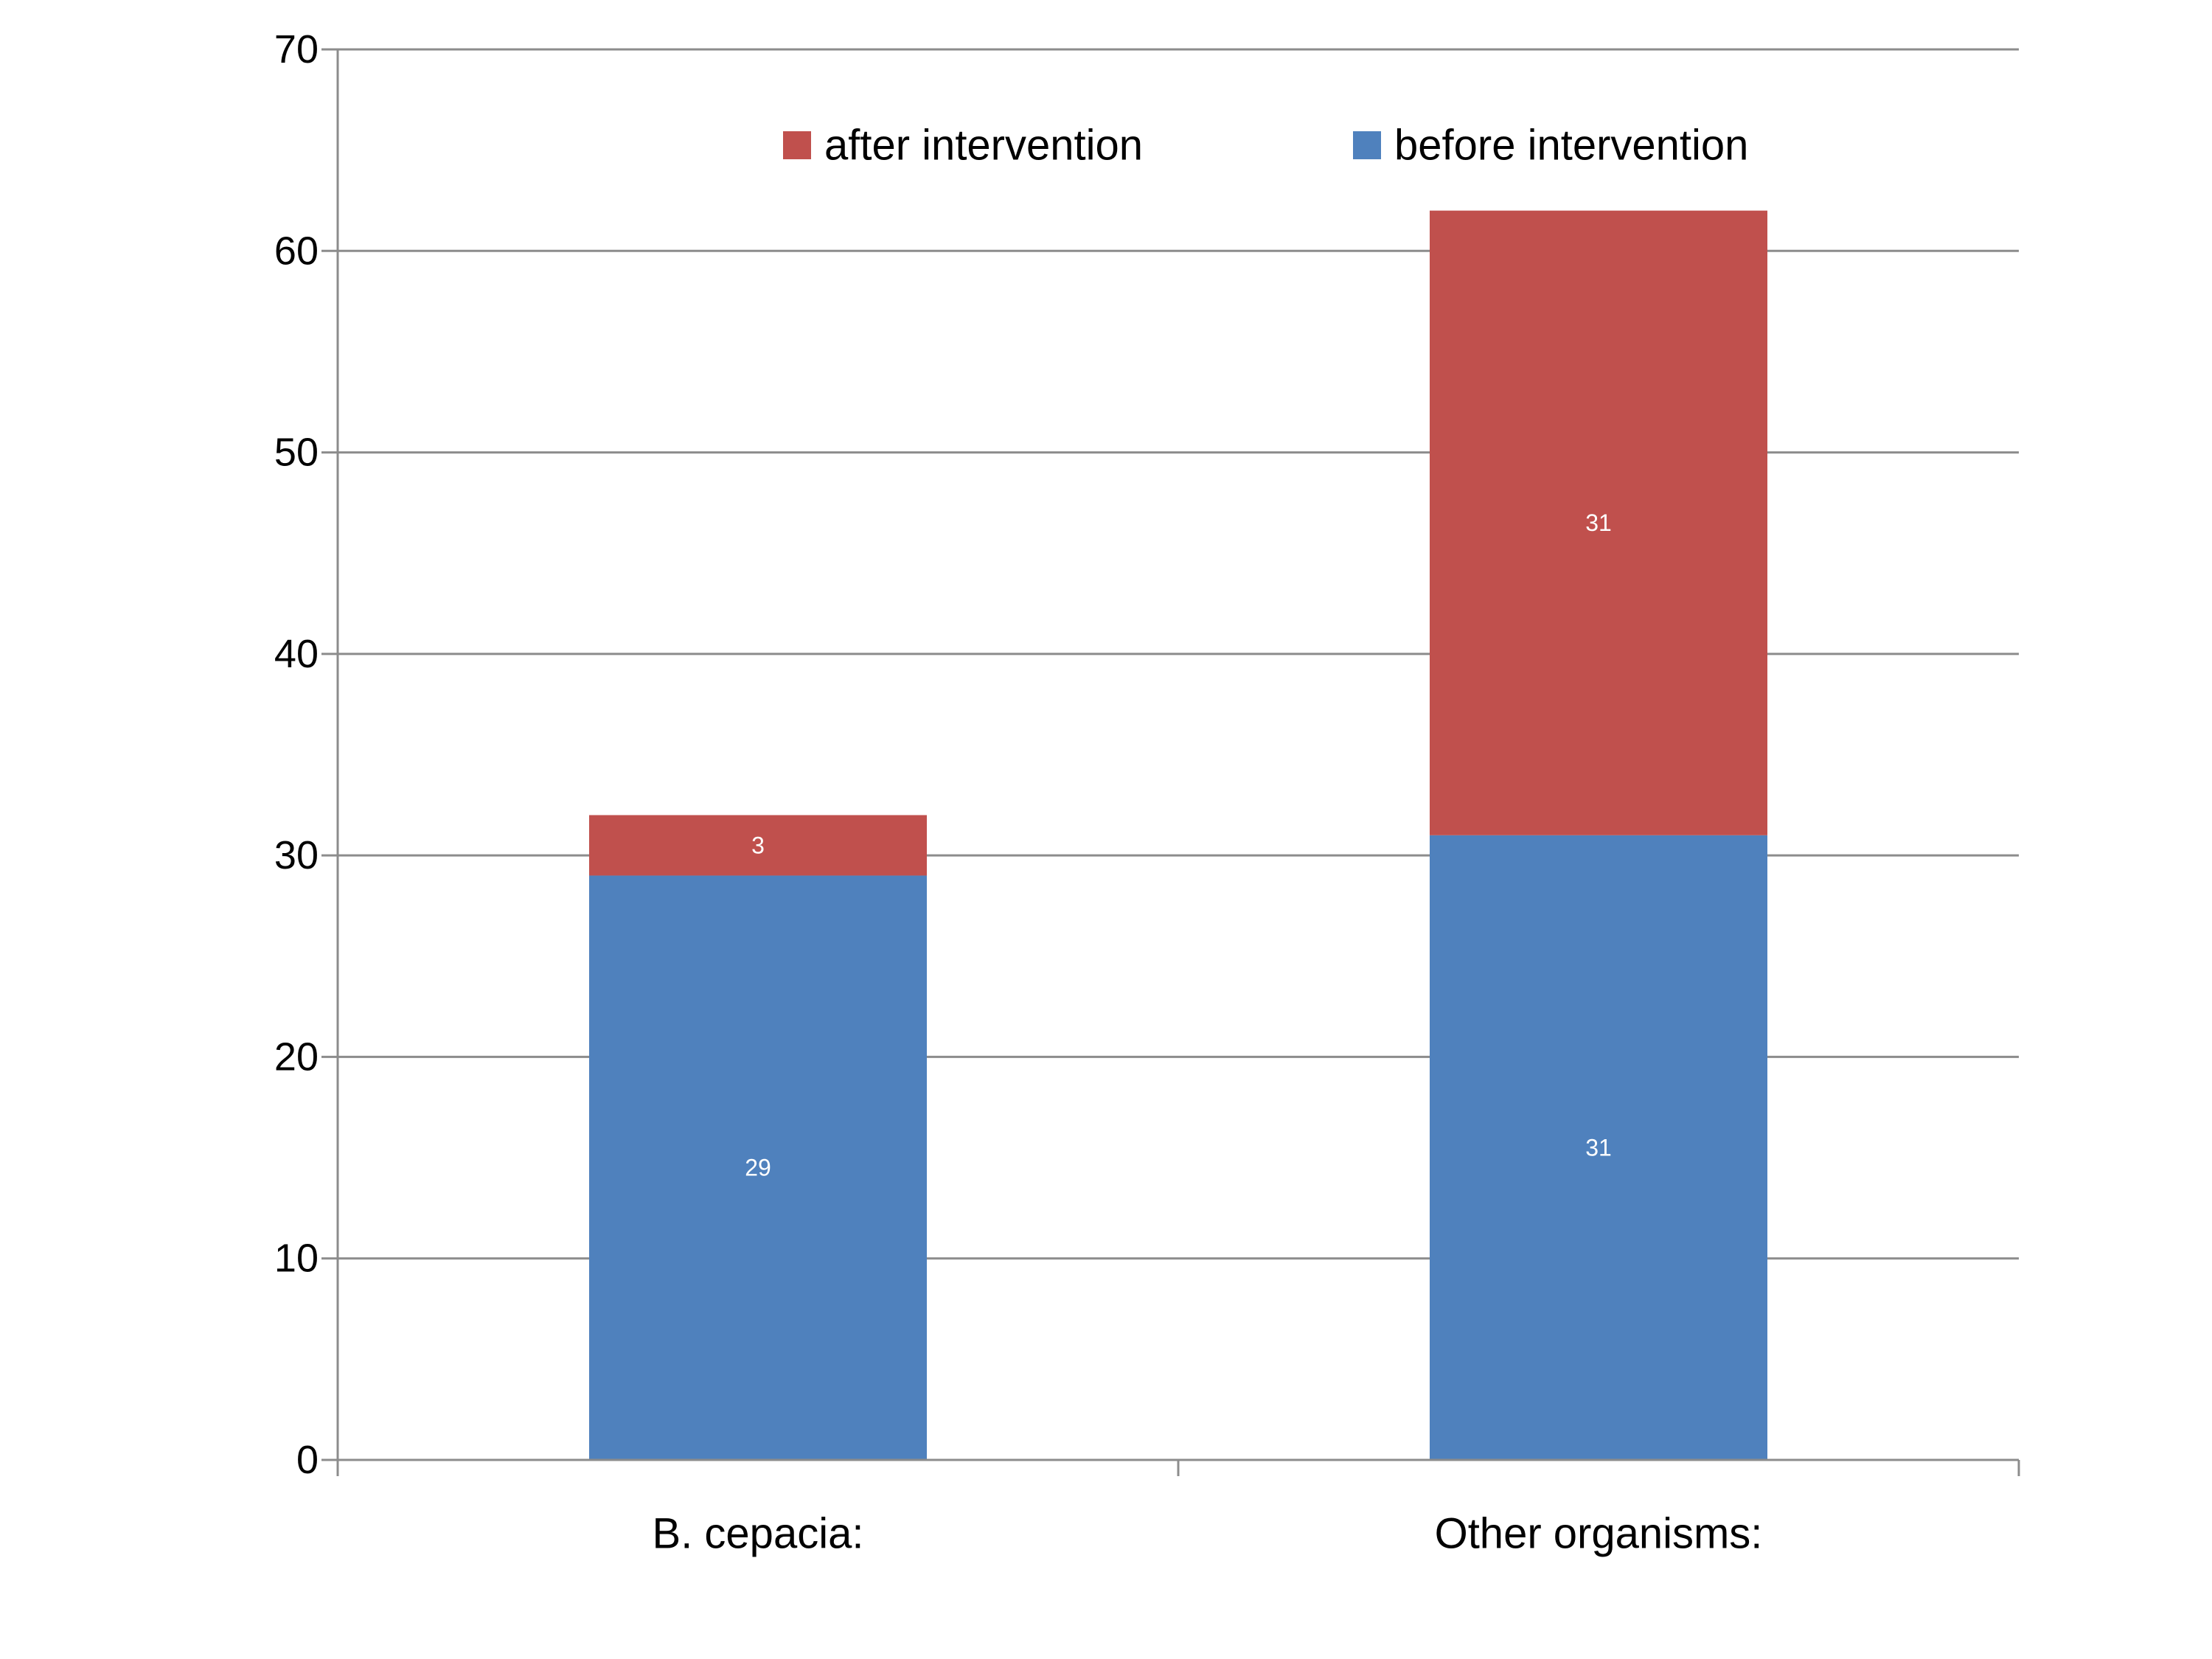 The width and height of the screenshot is (2212, 1659). Describe the element at coordinates (1367, 145) in the screenshot. I see `legend-swatch-before-intervention` at that location.